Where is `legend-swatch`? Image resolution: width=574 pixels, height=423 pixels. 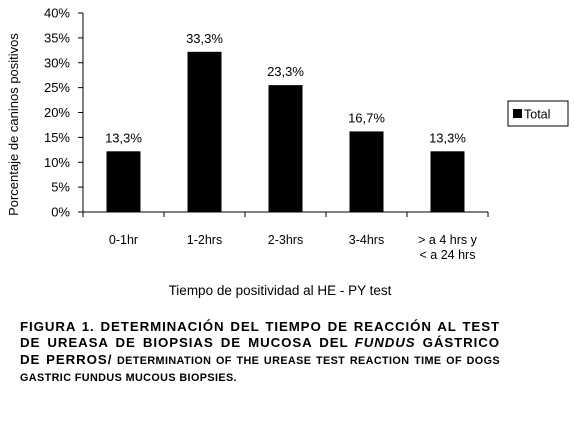
legend-swatch is located at coordinates (517, 113).